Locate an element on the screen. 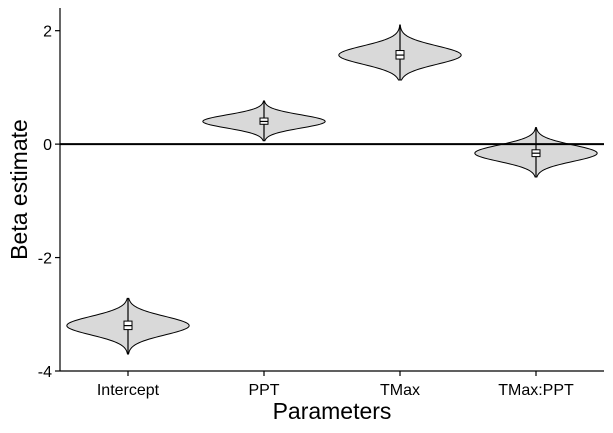 This screenshot has height=433, width=613. y-tick-label: 2 is located at coordinates (47, 32).